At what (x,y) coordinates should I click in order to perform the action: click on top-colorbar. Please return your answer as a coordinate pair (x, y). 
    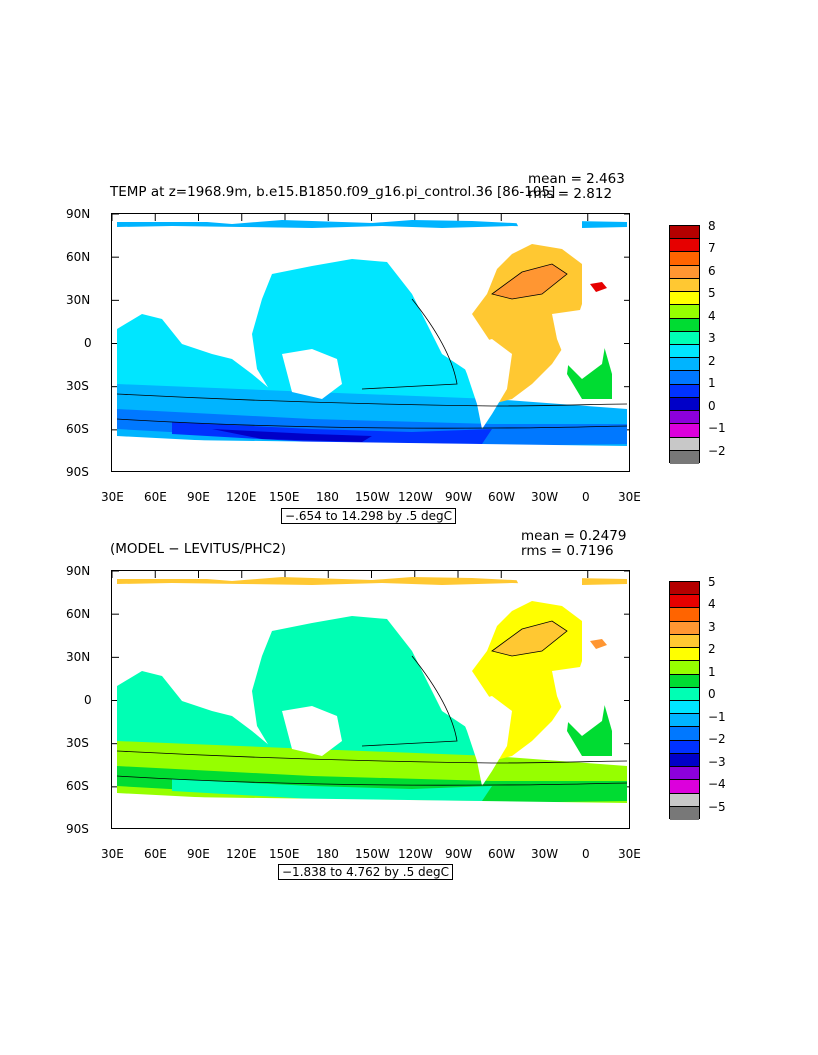
    Looking at the image, I should click on (684, 344).